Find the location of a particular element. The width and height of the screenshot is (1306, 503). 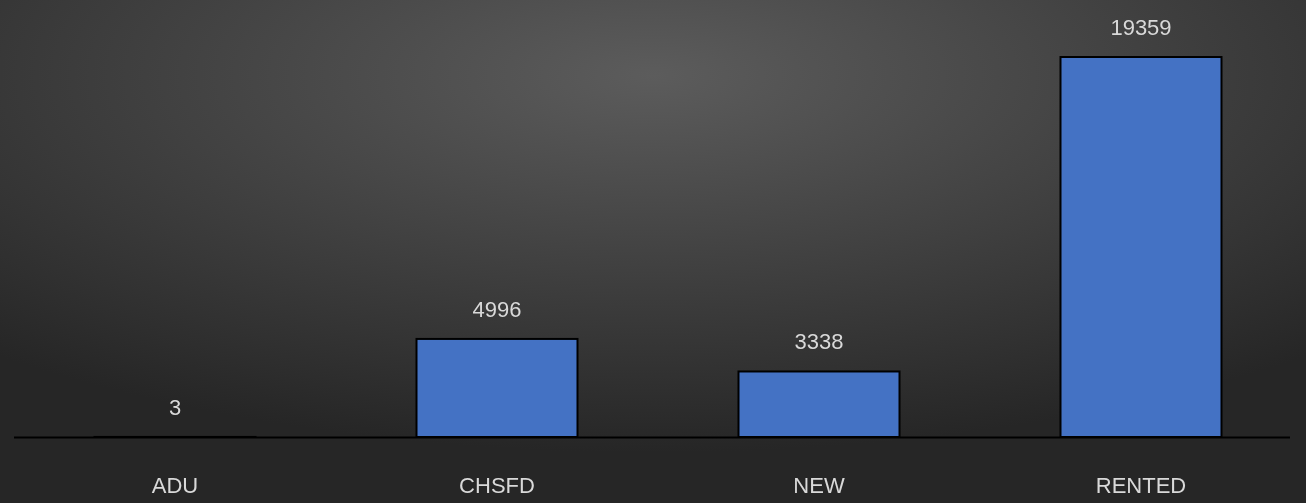

x-tick-label: NEW is located at coordinates (819, 485).